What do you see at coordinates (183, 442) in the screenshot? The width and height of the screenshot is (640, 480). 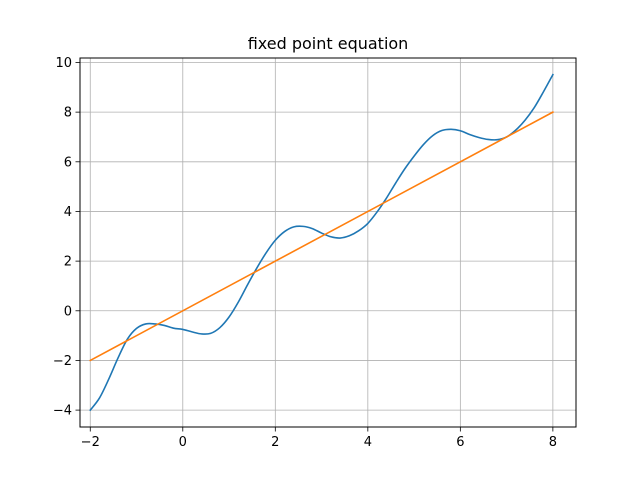 I see `x-tick-label: 0` at bounding box center [183, 442].